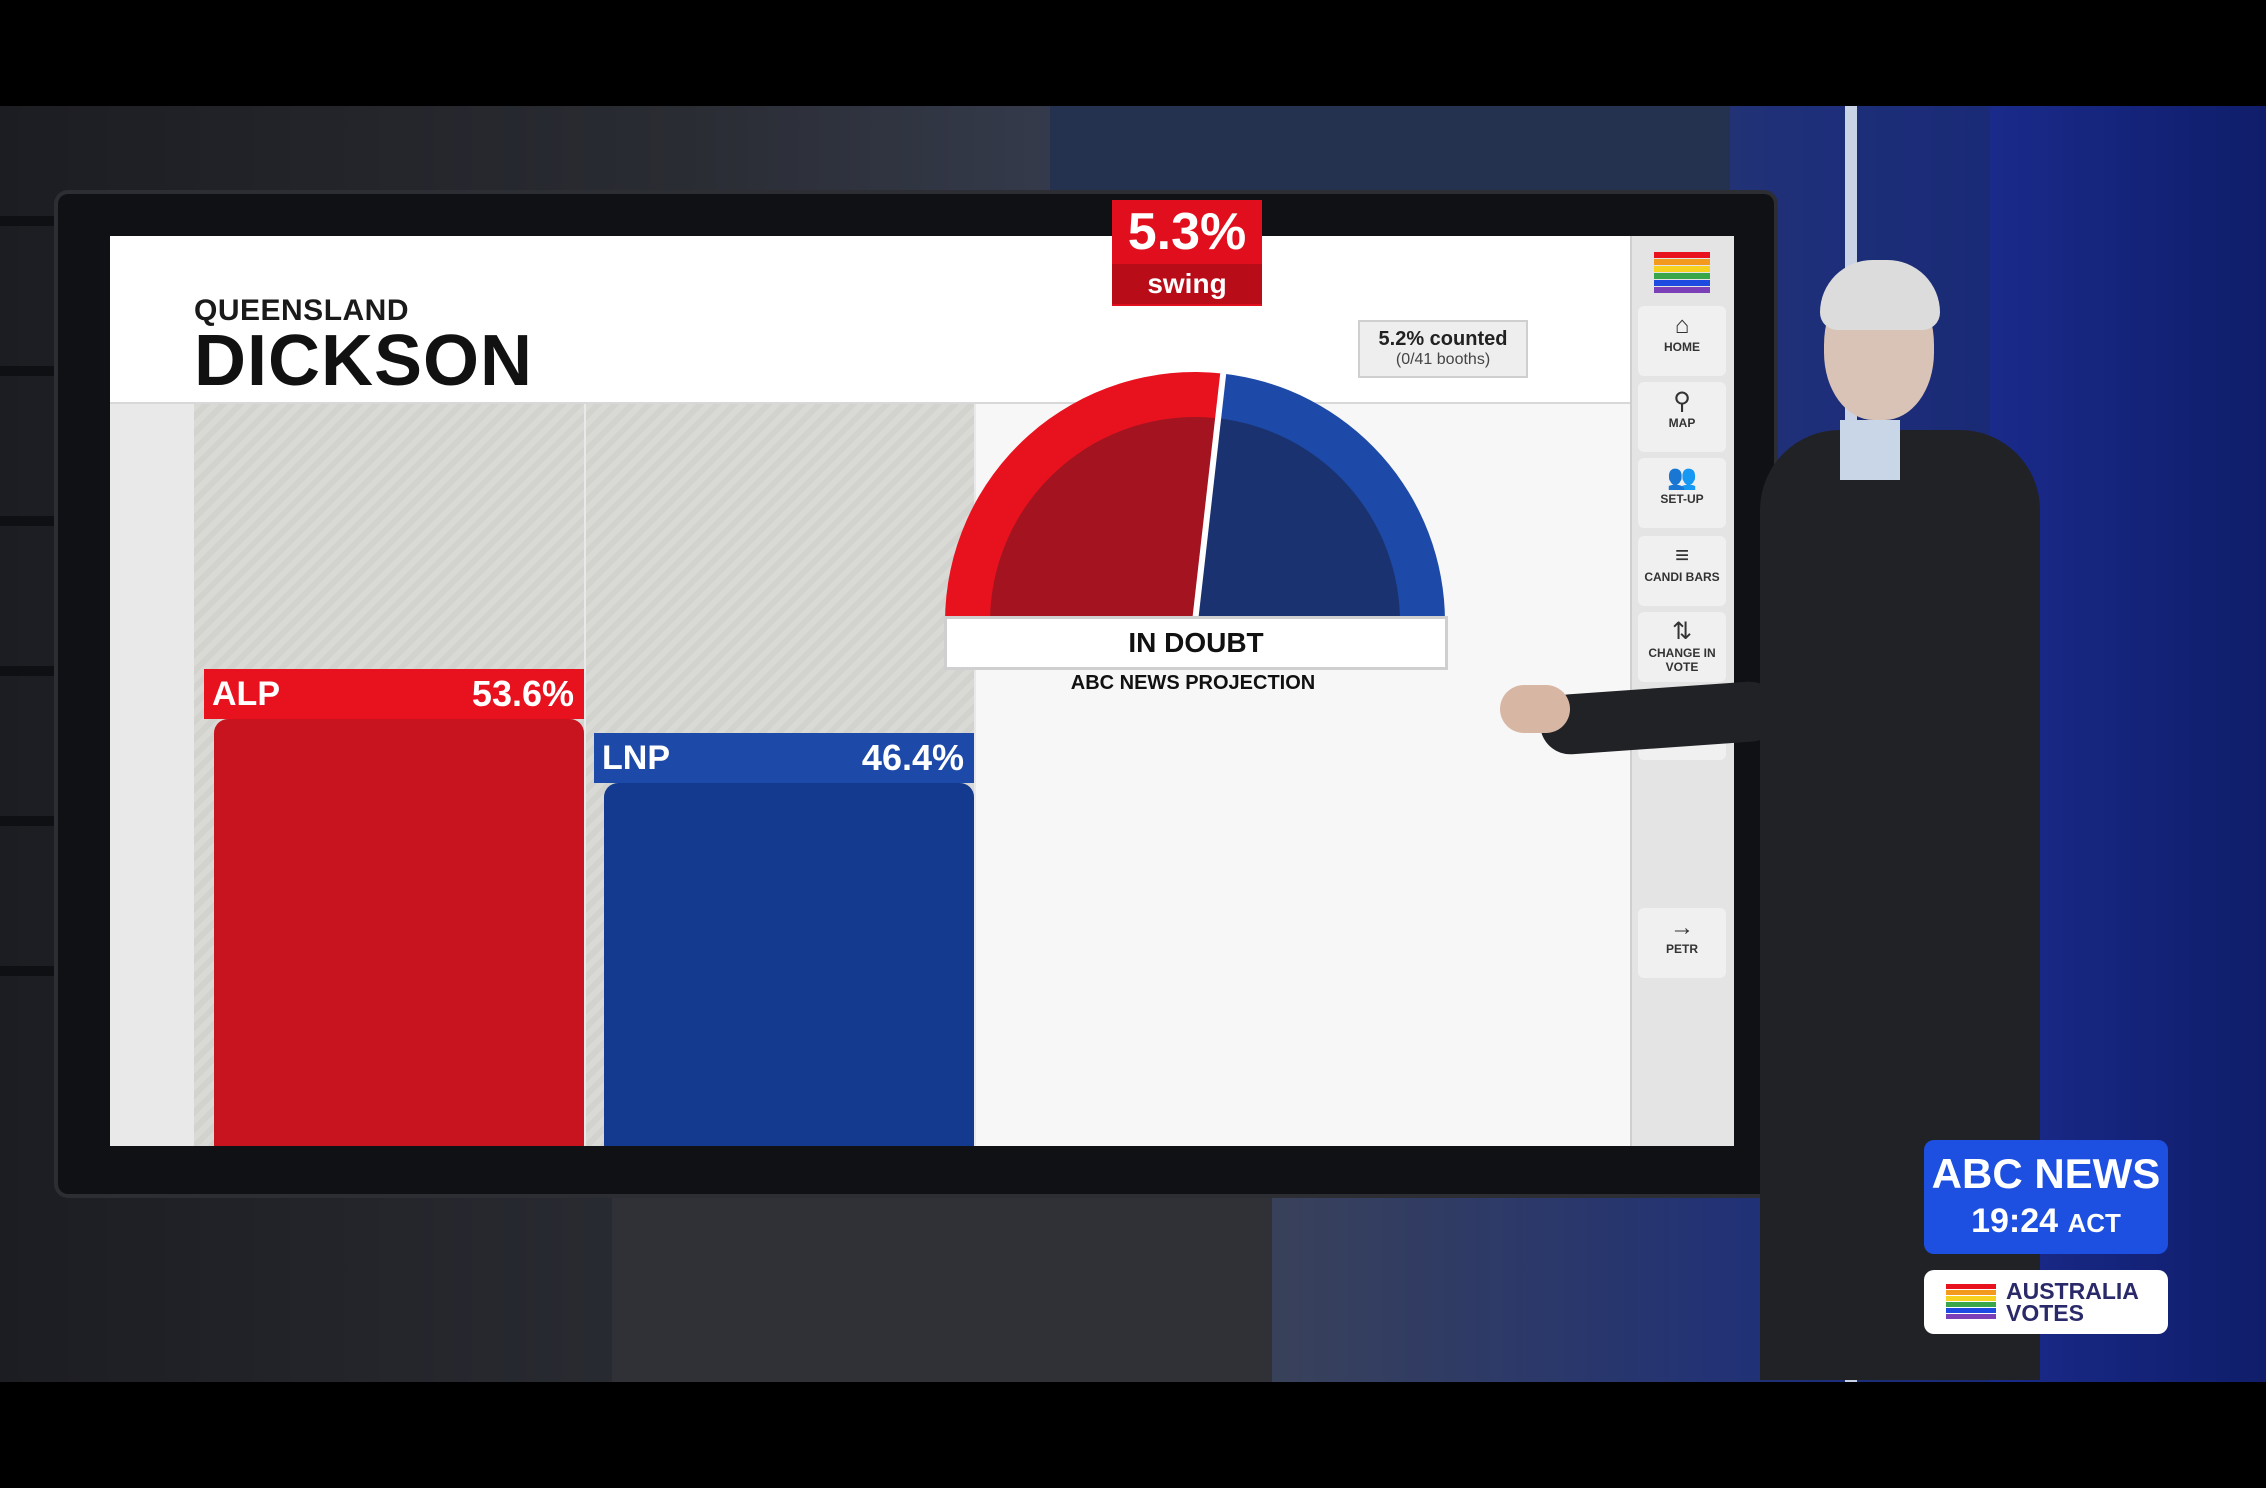  Describe the element at coordinates (1193, 683) in the screenshot. I see `projection-source: ABC NEWS PROJECTION` at that location.